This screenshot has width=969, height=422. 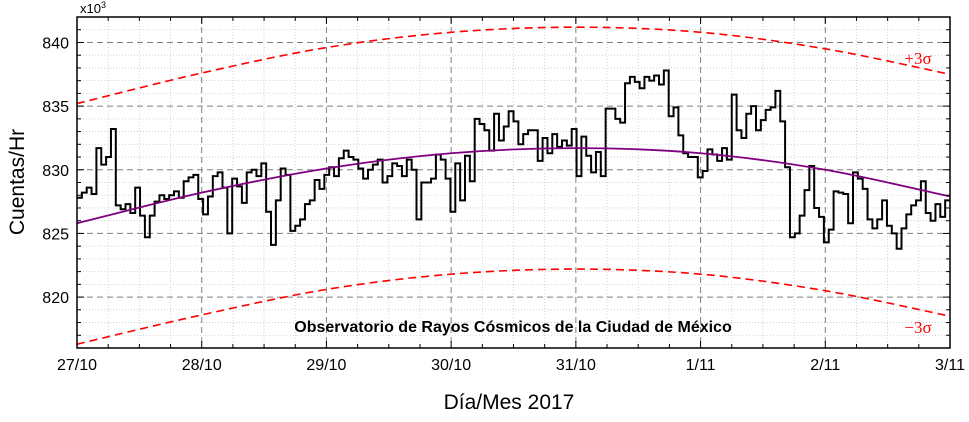 I want to click on x-tick-label: 31/10, so click(x=576, y=365).